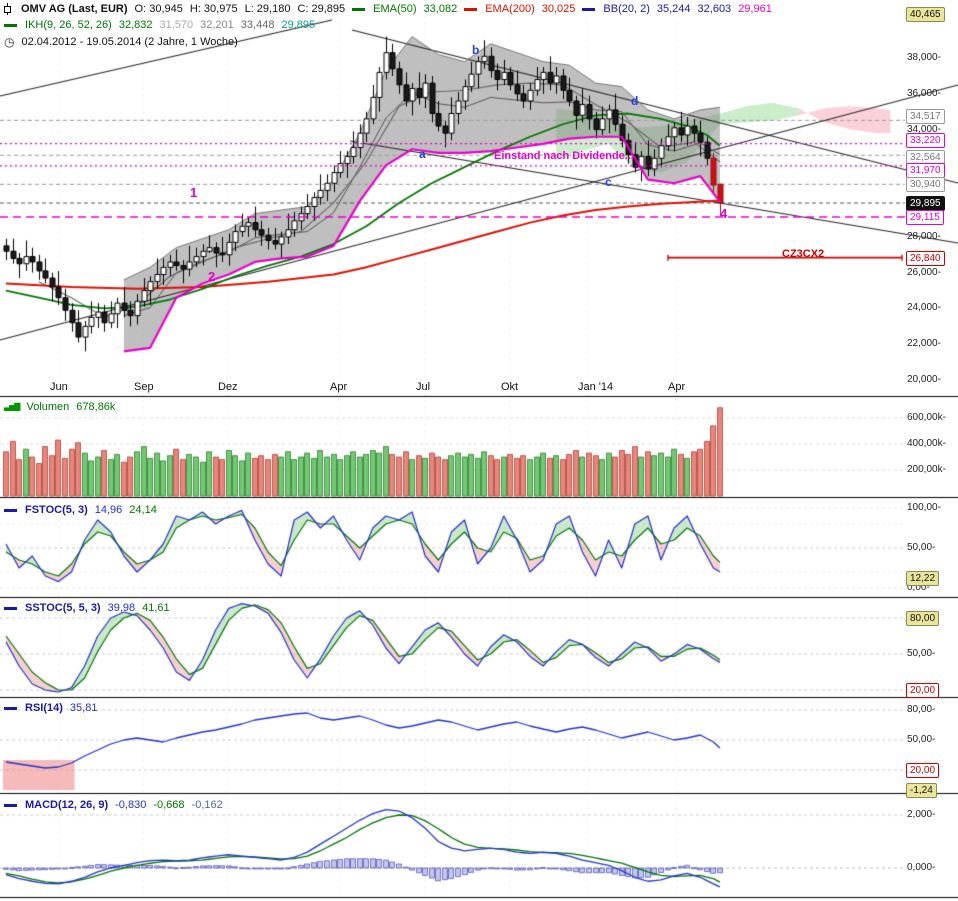 The image size is (958, 901). I want to click on rsi-label: RSI(14), so click(44, 708).